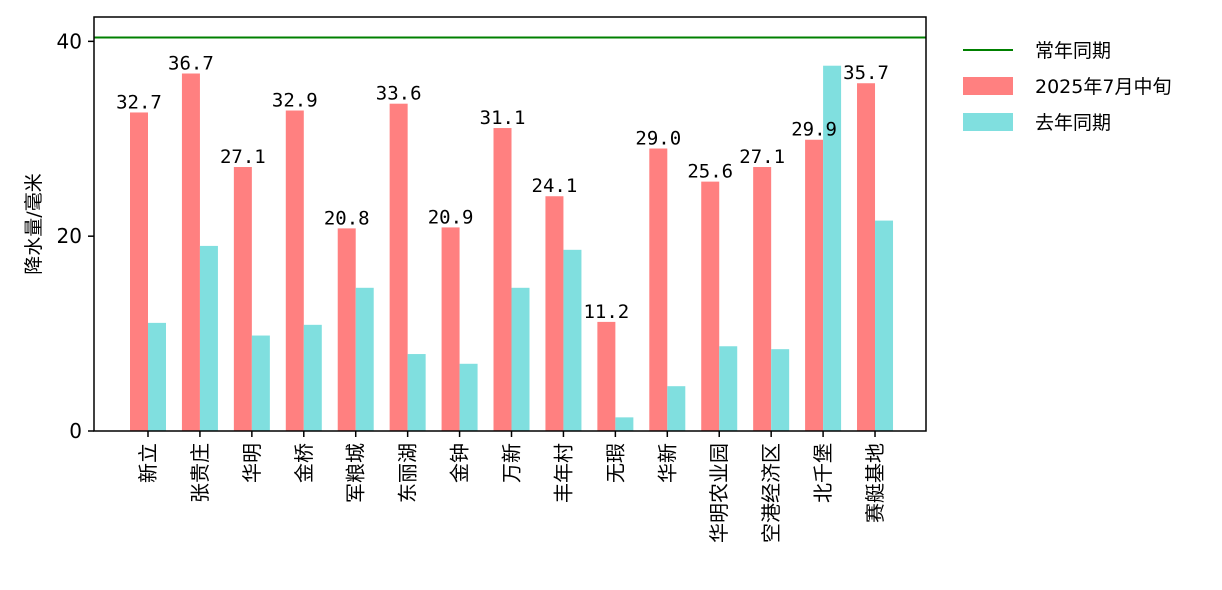 The height and width of the screenshot is (590, 1222). What do you see at coordinates (719, 493) in the screenshot?
I see `x-tick-label-11: 华明农业园` at bounding box center [719, 493].